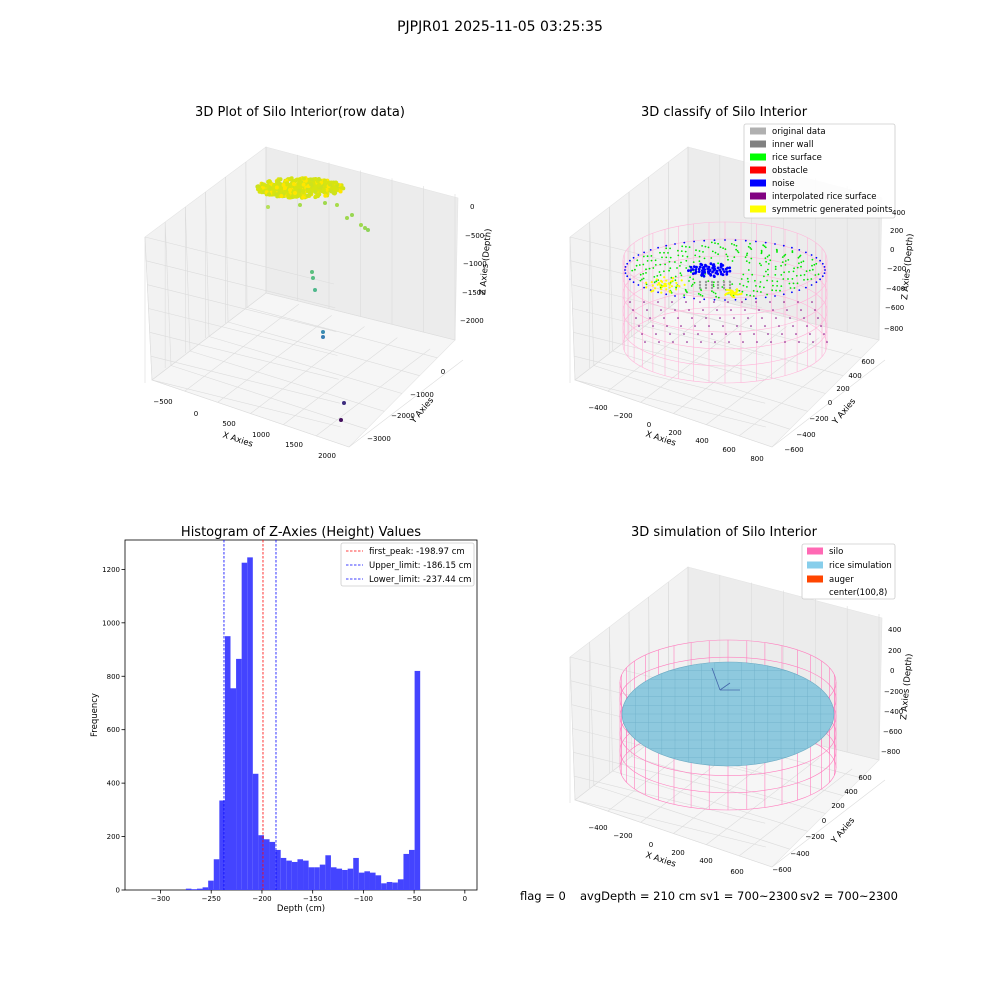  I want to click on y-tick-label: −600, so click(781, 870).